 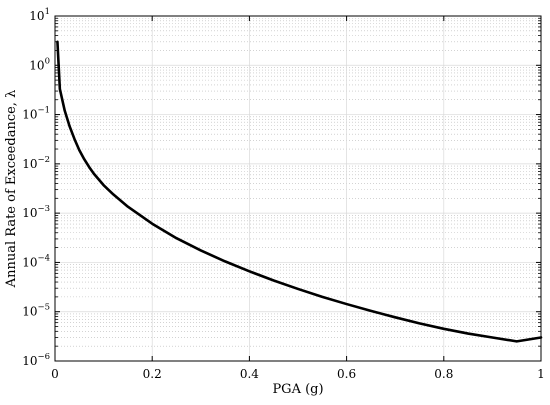 I want to click on x-tick-label: 0.4, so click(x=249, y=374).